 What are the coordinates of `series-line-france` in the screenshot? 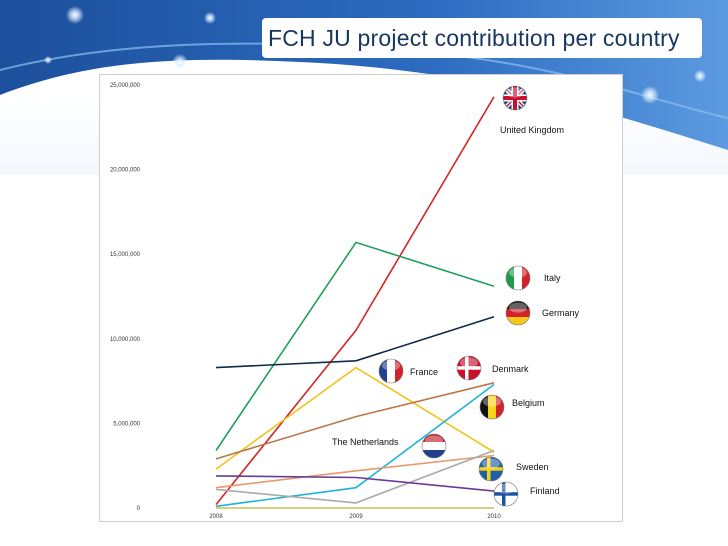 It's located at (355, 418).